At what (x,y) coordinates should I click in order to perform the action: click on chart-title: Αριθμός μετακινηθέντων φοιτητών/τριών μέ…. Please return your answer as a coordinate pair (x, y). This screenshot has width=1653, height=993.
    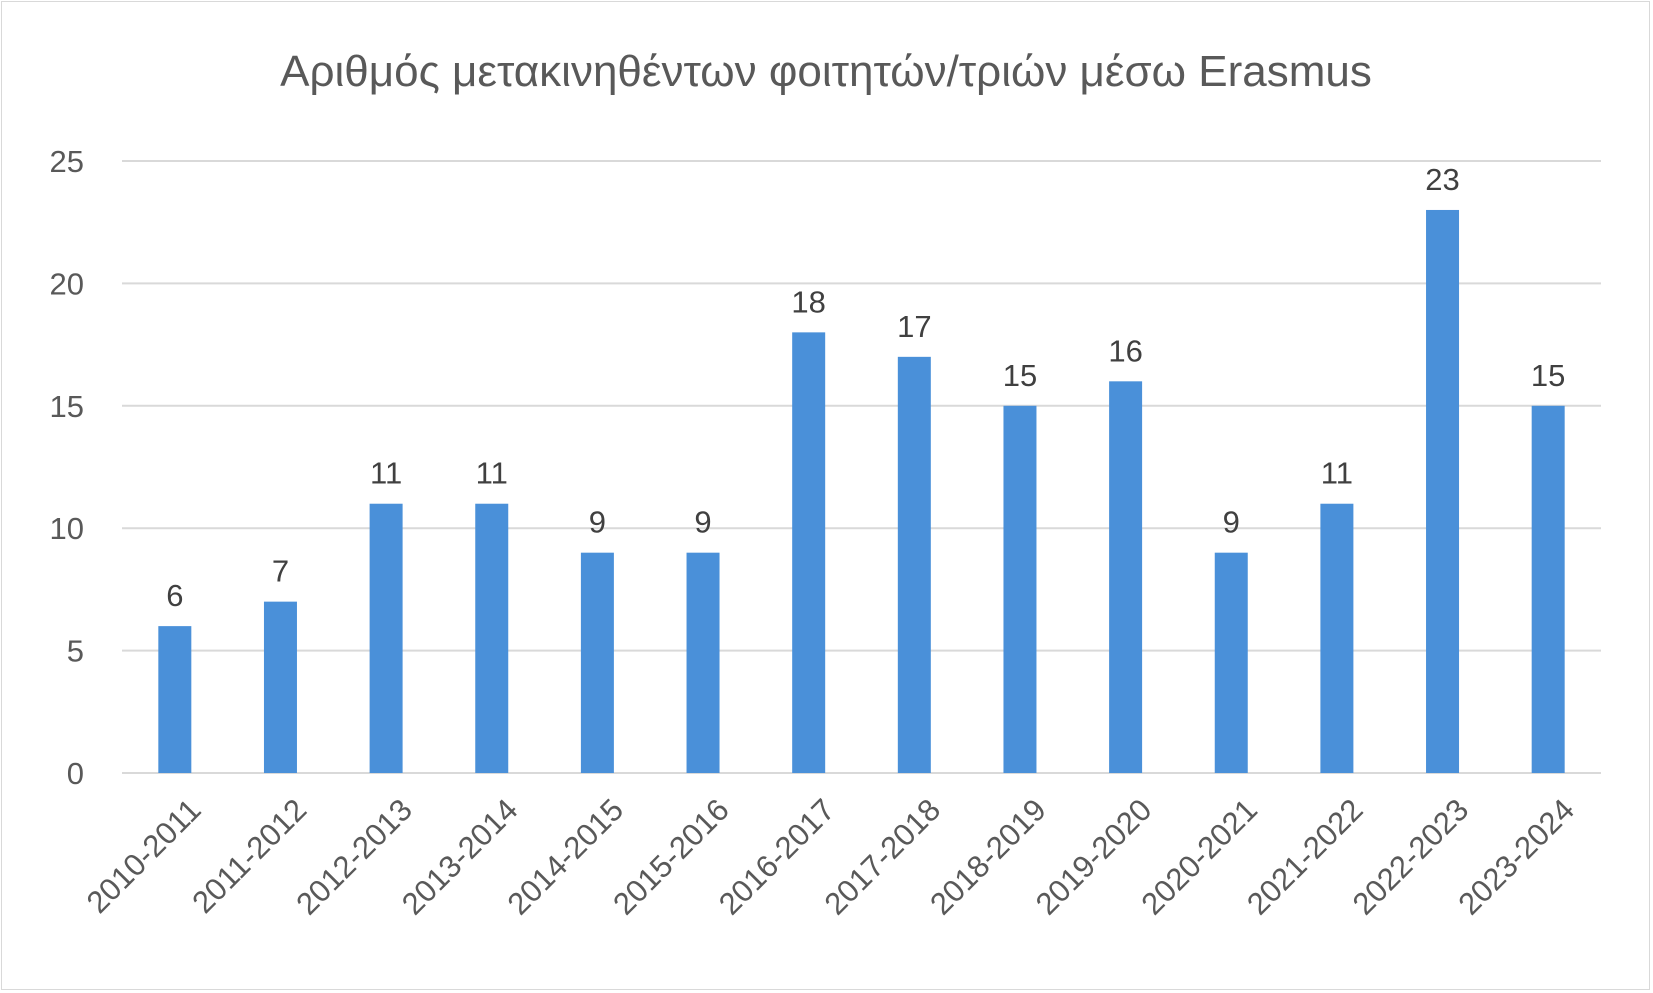
    Looking at the image, I should click on (826, 71).